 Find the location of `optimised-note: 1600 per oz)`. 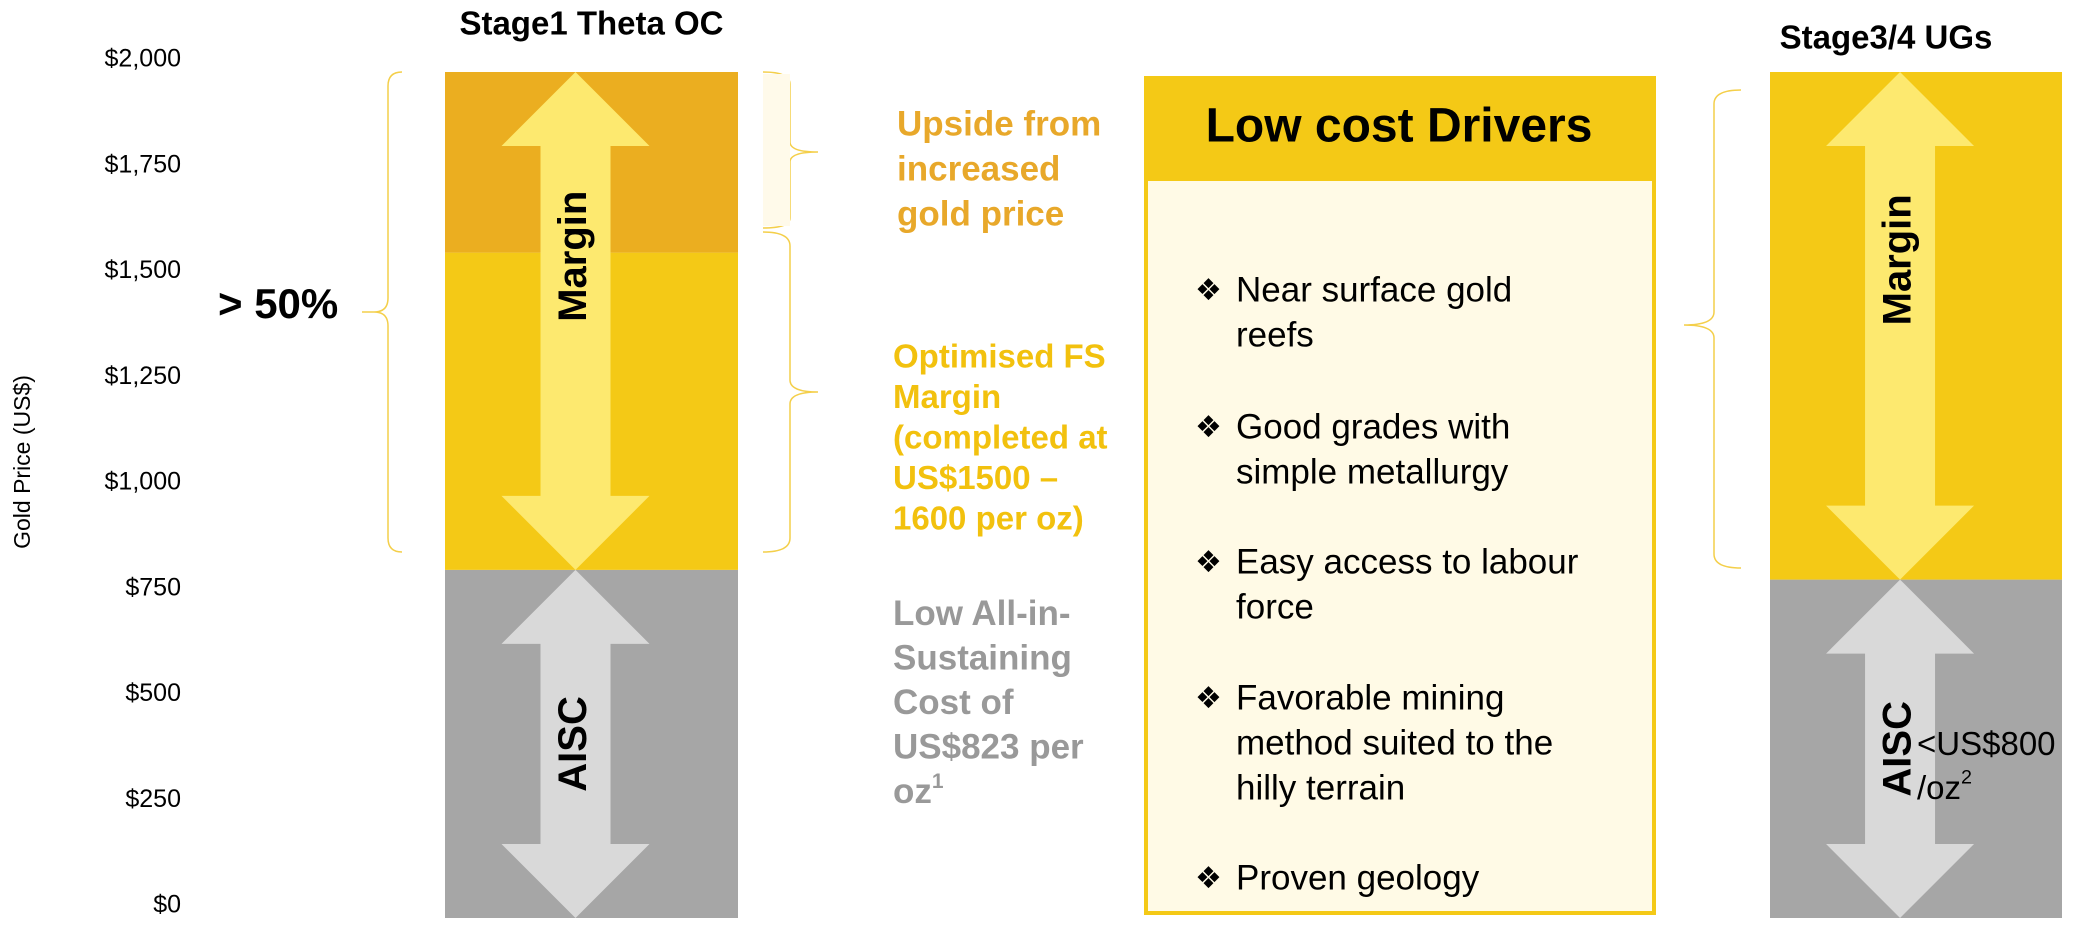

optimised-note: 1600 per oz) is located at coordinates (988, 518).